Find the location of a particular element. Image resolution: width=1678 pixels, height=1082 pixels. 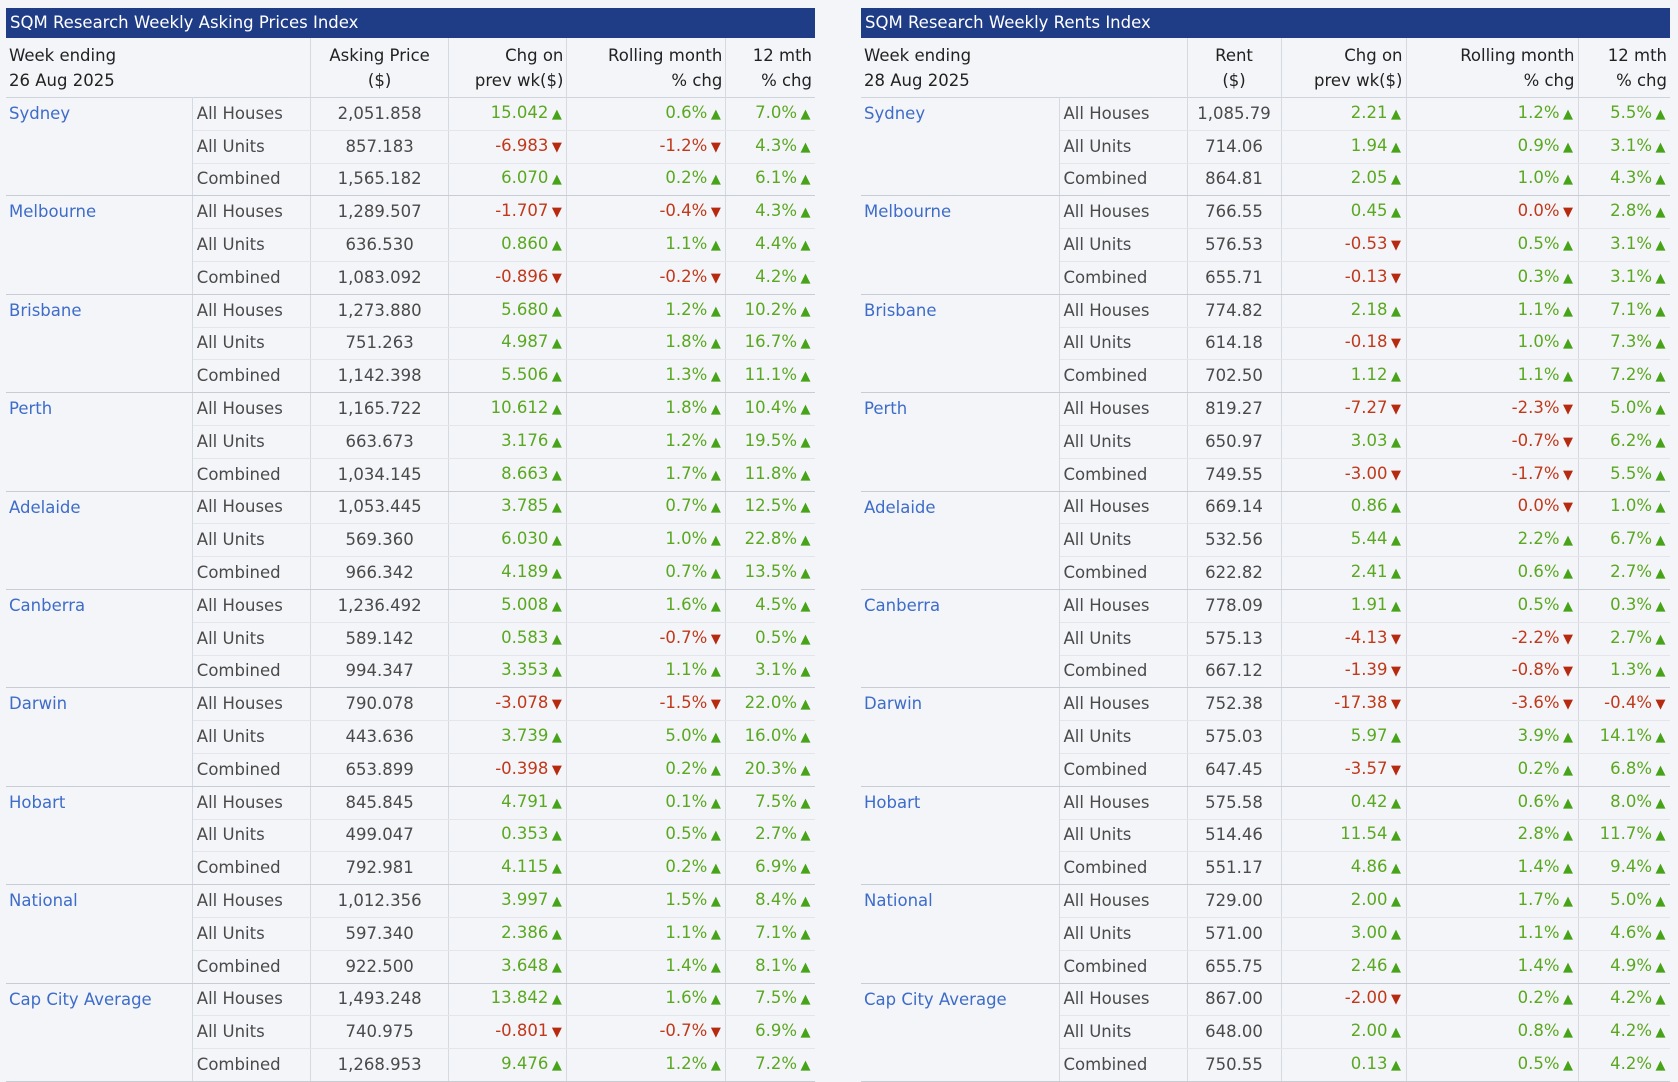

weekly-change-value: -0.53 is located at coordinates (1366, 244).